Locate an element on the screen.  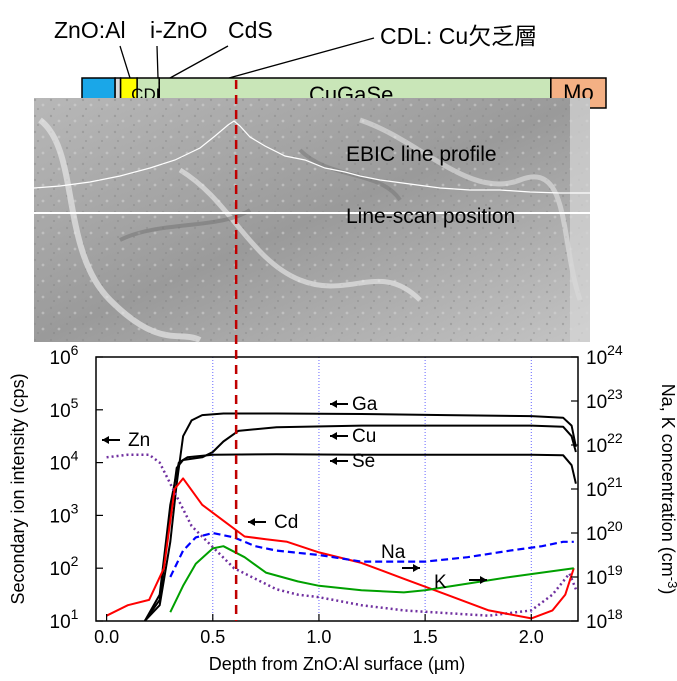
tick-exponent: 24 is located at coordinates (615, 350).